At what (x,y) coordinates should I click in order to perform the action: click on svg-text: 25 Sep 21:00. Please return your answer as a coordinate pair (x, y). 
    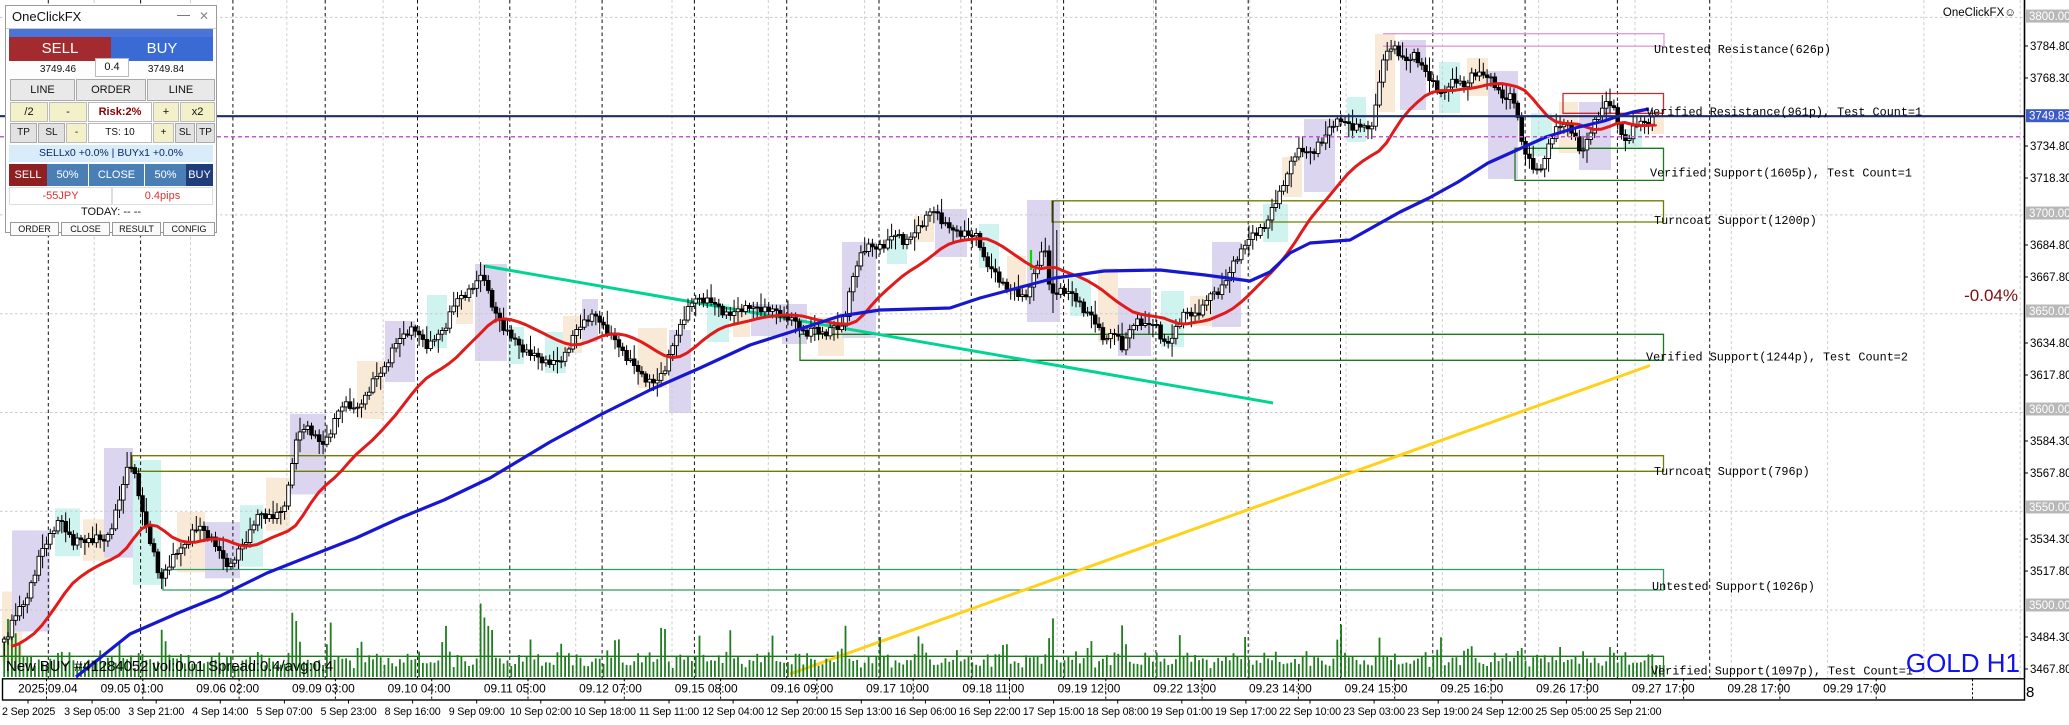
    Looking at the image, I should click on (1631, 712).